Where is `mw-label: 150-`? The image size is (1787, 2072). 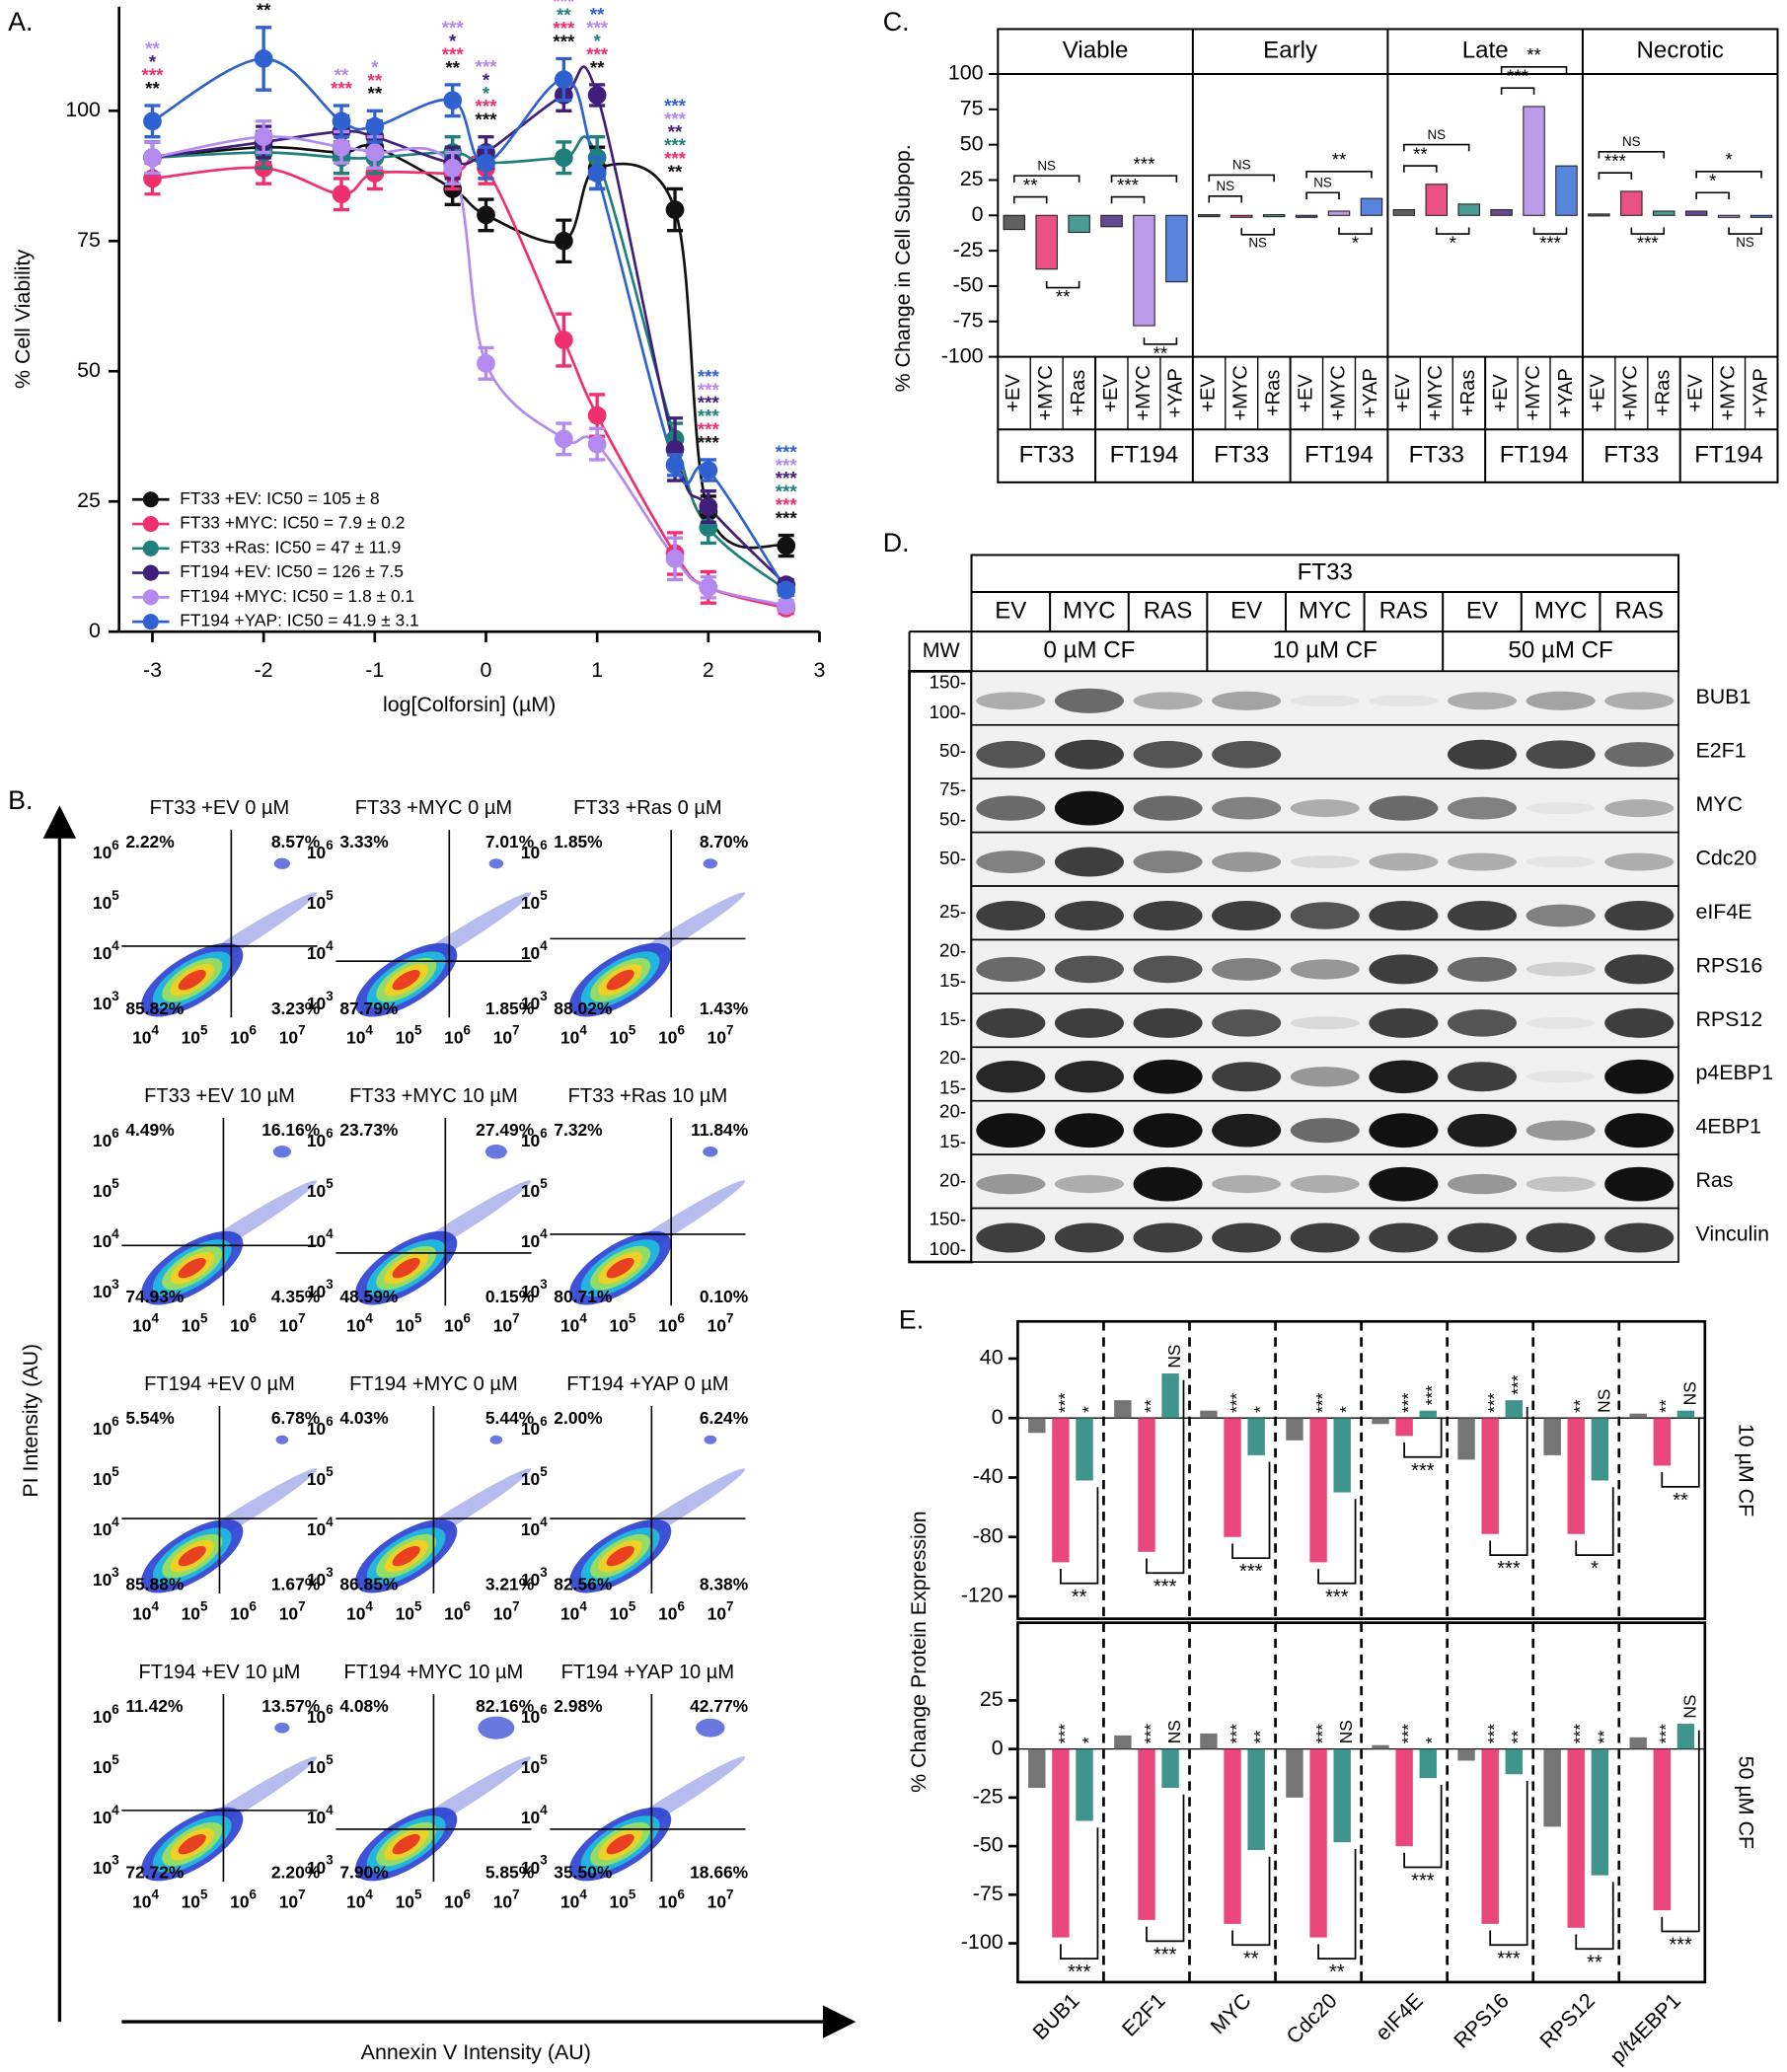 mw-label: 150- is located at coordinates (948, 1219).